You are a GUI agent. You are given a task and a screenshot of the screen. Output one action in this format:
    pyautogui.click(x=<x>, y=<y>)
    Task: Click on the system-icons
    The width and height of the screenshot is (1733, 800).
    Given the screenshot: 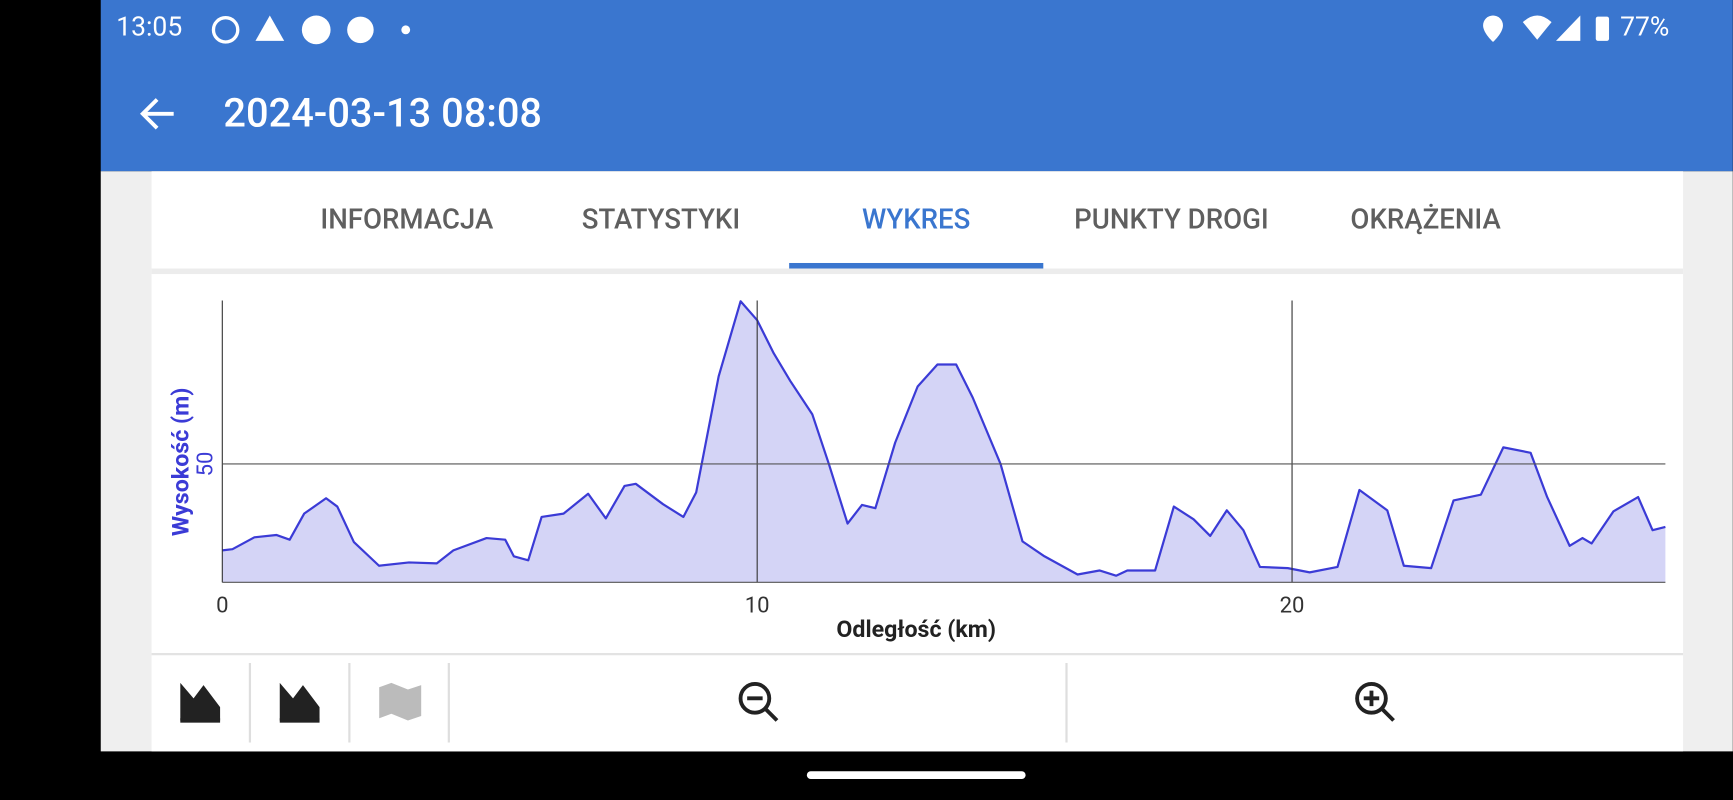 What is the action you would take?
    pyautogui.click(x=1546, y=28)
    